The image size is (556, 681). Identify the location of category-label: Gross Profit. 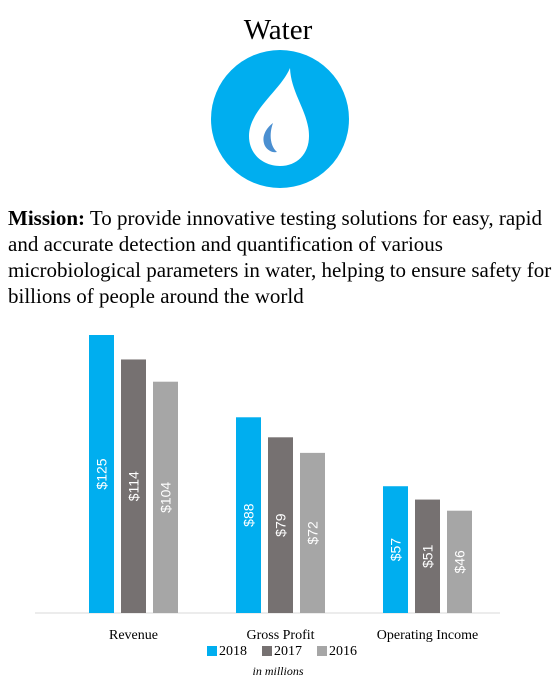
(280, 635).